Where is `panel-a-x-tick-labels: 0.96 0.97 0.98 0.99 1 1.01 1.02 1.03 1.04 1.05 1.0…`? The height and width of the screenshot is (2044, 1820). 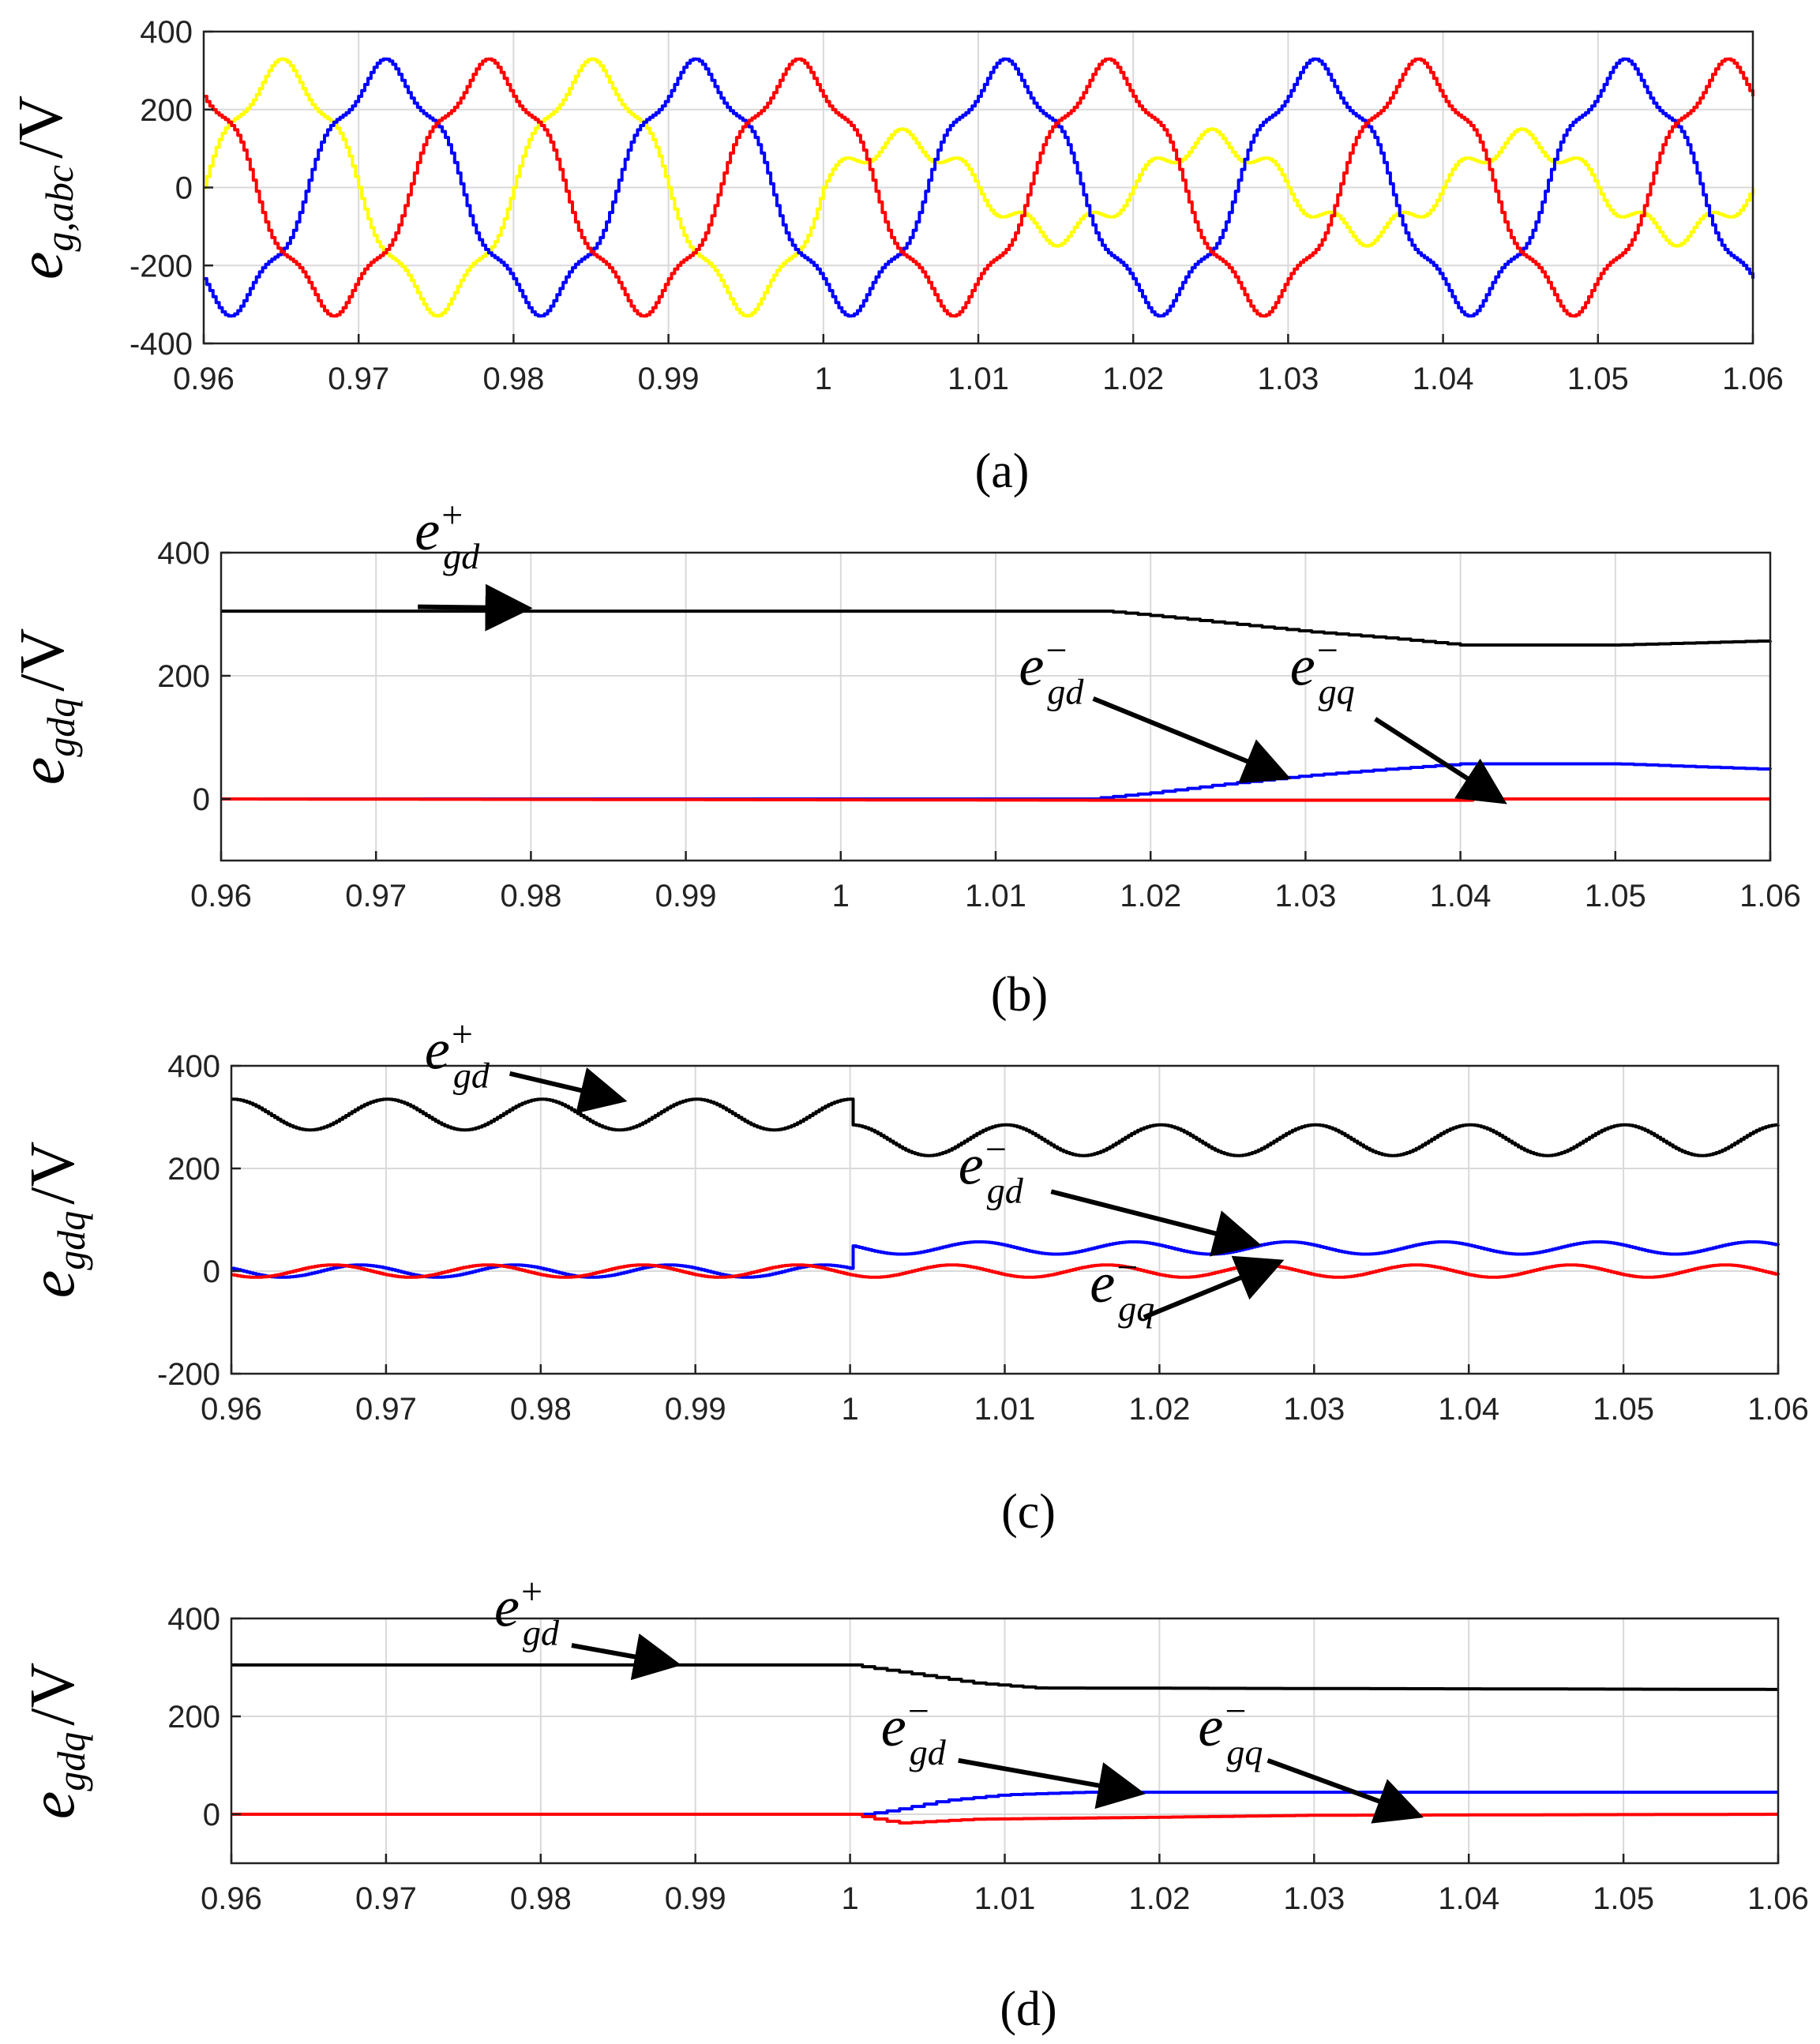
panel-a-x-tick-labels: 0.96 0.97 0.98 0.99 1 1.01 1.02 1.03 1.04 1.05 1.0… is located at coordinates (978, 379).